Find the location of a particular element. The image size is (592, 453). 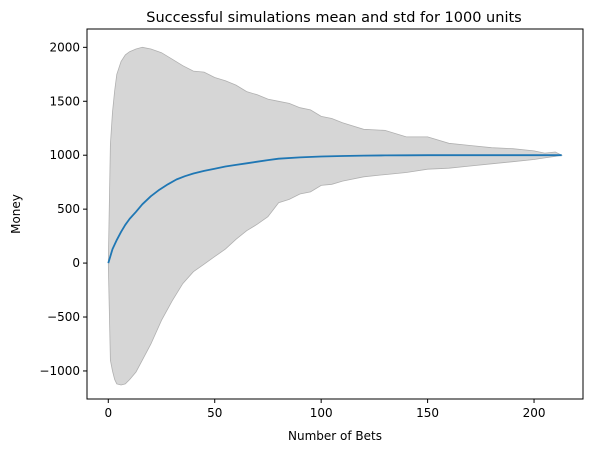

x-axis-label: Number of Bets is located at coordinates (335, 436).